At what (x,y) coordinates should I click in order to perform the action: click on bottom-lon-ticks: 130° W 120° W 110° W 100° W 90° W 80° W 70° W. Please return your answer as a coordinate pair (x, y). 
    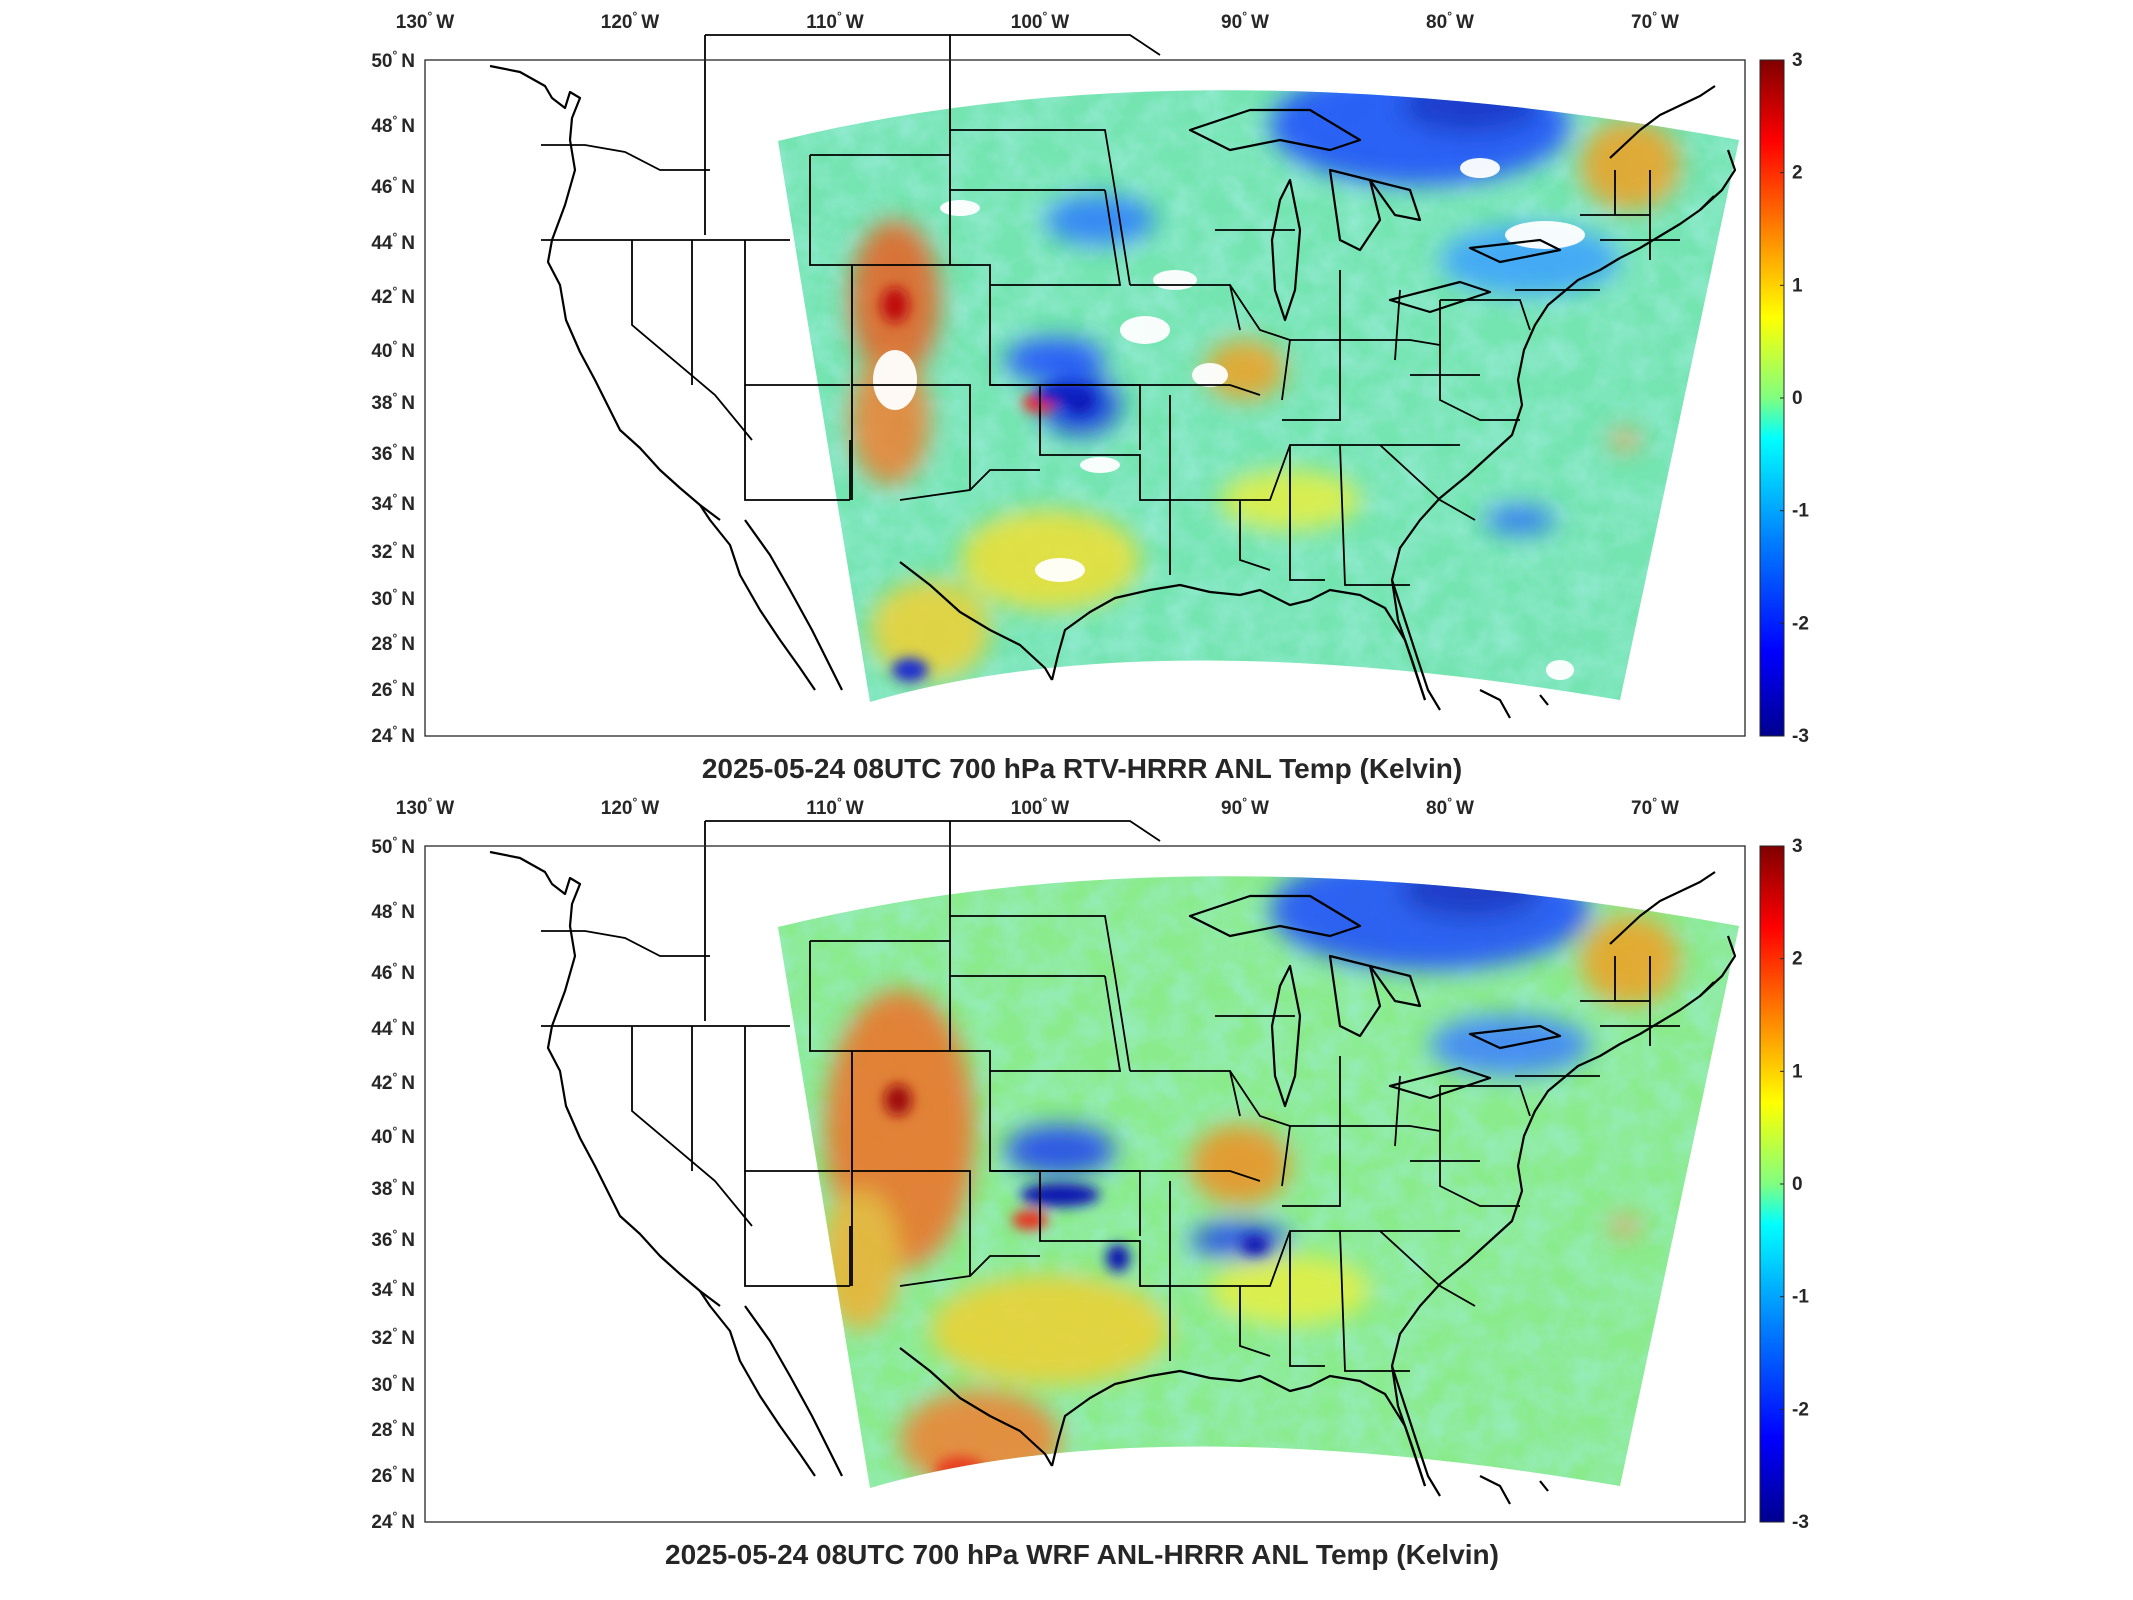
    Looking at the image, I should click on (1037, 807).